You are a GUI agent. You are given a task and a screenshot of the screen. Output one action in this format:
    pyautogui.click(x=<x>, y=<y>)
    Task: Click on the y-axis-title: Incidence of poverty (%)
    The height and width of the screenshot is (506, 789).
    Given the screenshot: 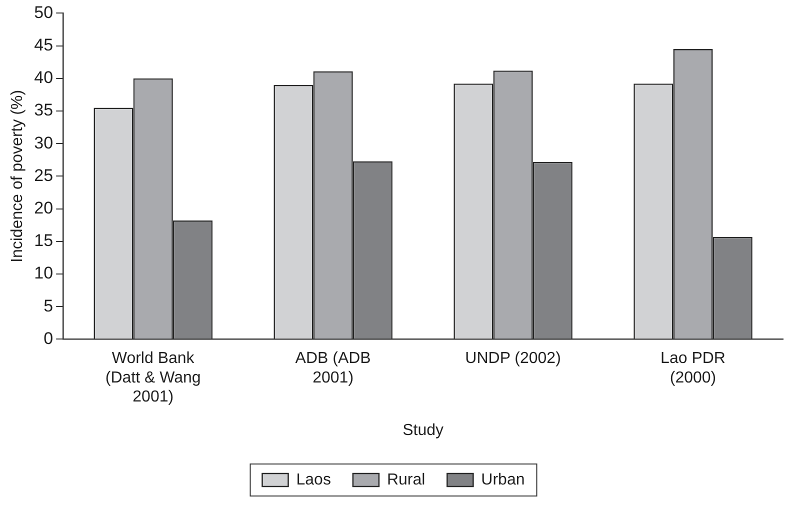 What is the action you would take?
    pyautogui.click(x=17, y=176)
    